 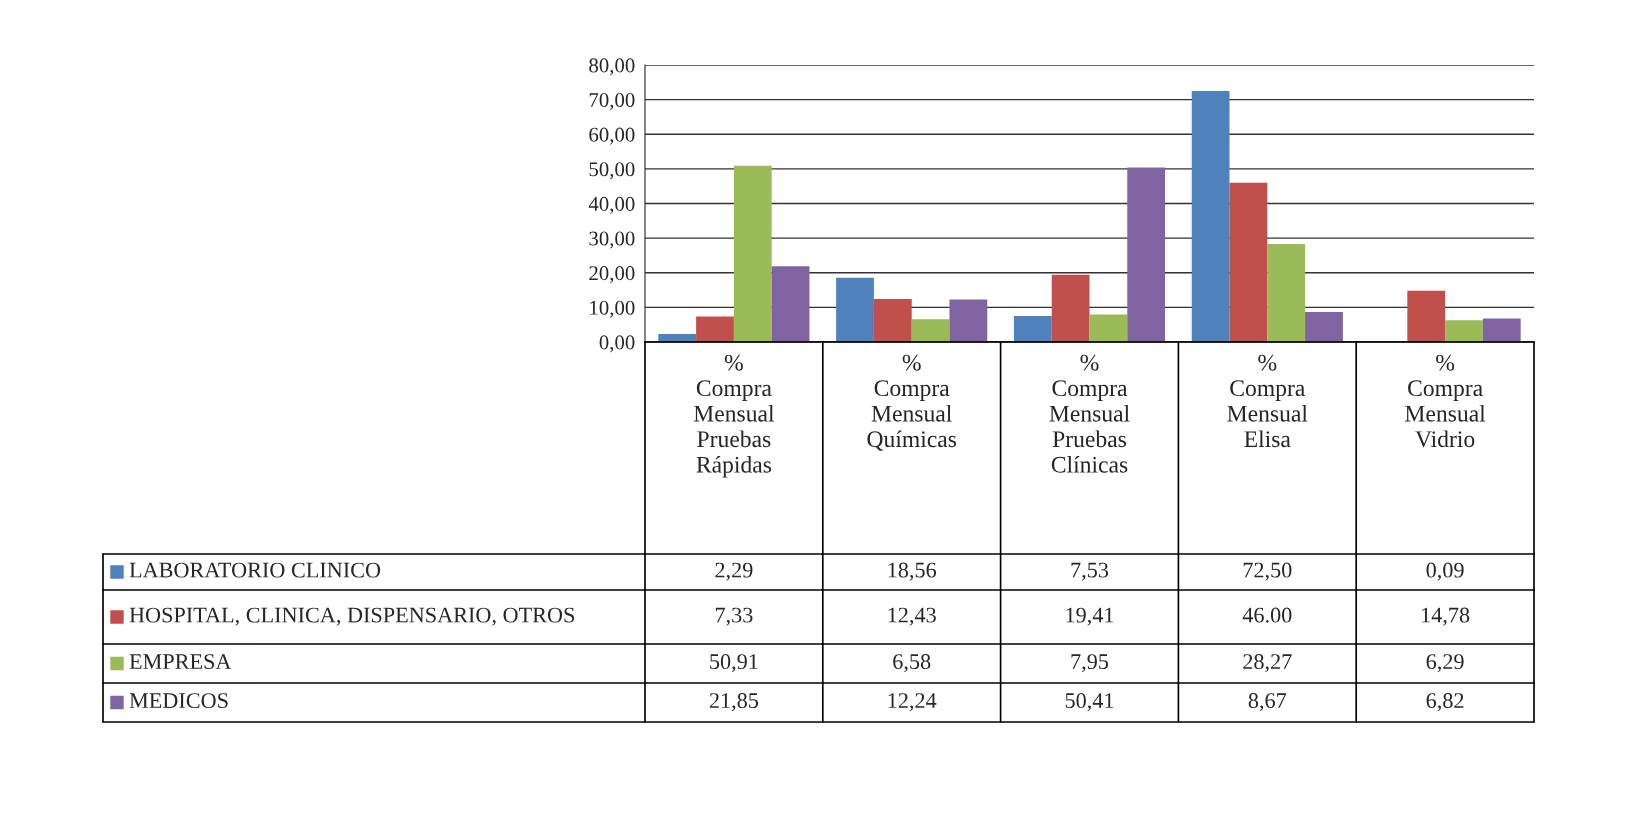 What do you see at coordinates (734, 702) in the screenshot?
I see `data-label: 21,85` at bounding box center [734, 702].